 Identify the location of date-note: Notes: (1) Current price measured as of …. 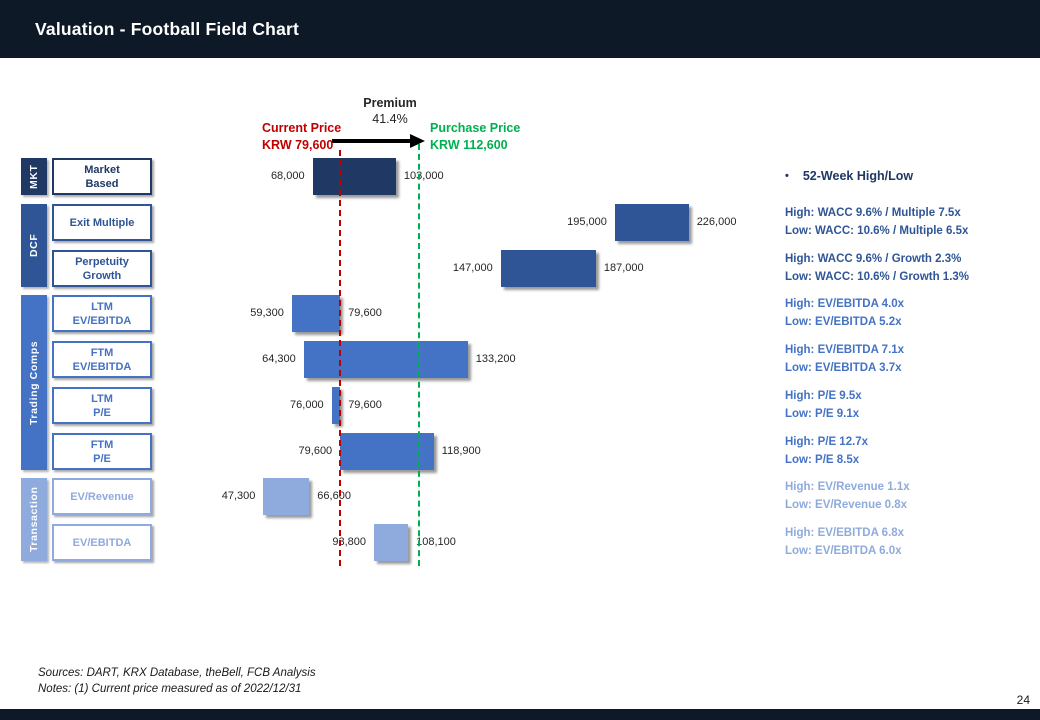
(170, 689).